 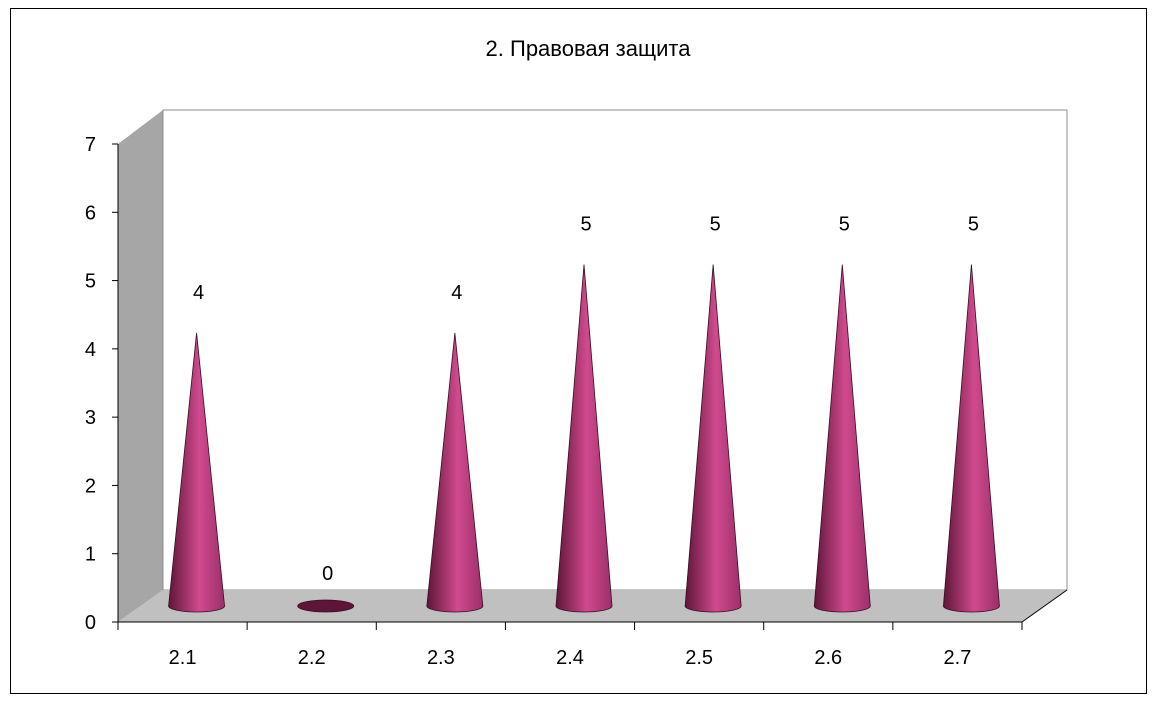 I want to click on floor-edge, so click(x=1044, y=606).